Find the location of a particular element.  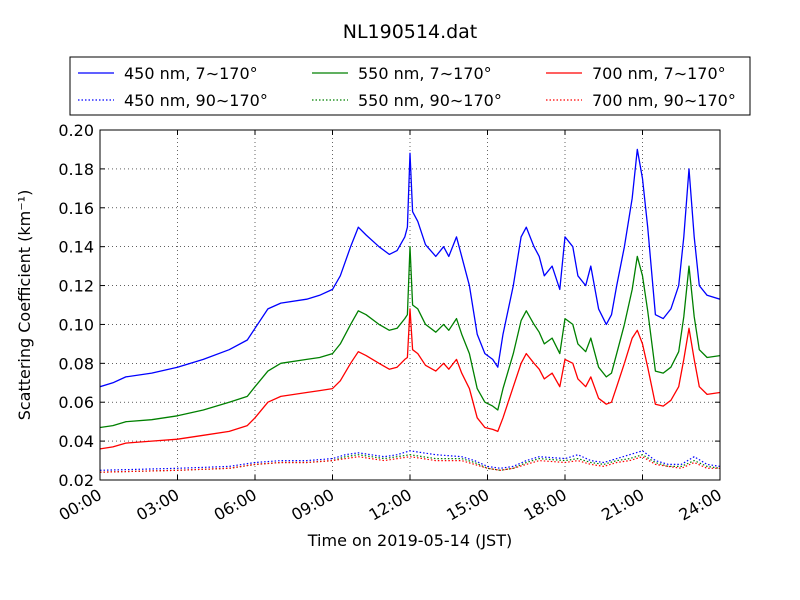

x-tick-label: 09:00 is located at coordinates (312, 505).